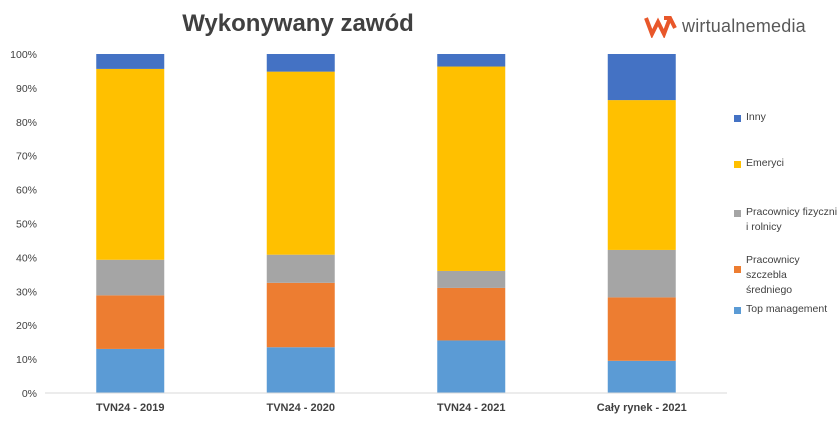 This screenshot has width=839, height=426. I want to click on y-tick-label: 80%, so click(26, 123).